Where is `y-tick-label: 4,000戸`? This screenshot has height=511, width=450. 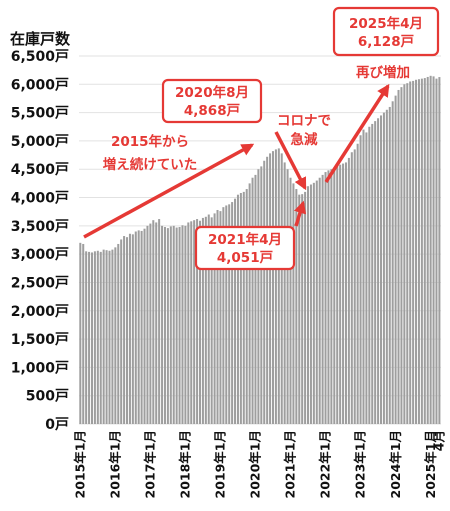 y-tick-label: 4,000戸 is located at coordinates (40, 199).